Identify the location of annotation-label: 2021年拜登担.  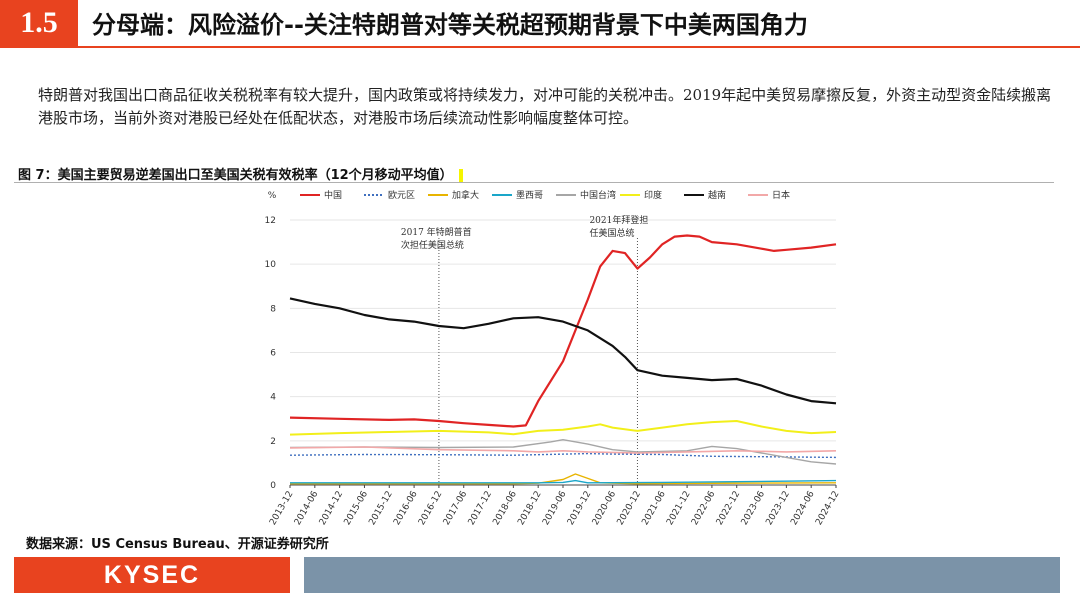
(618, 220).